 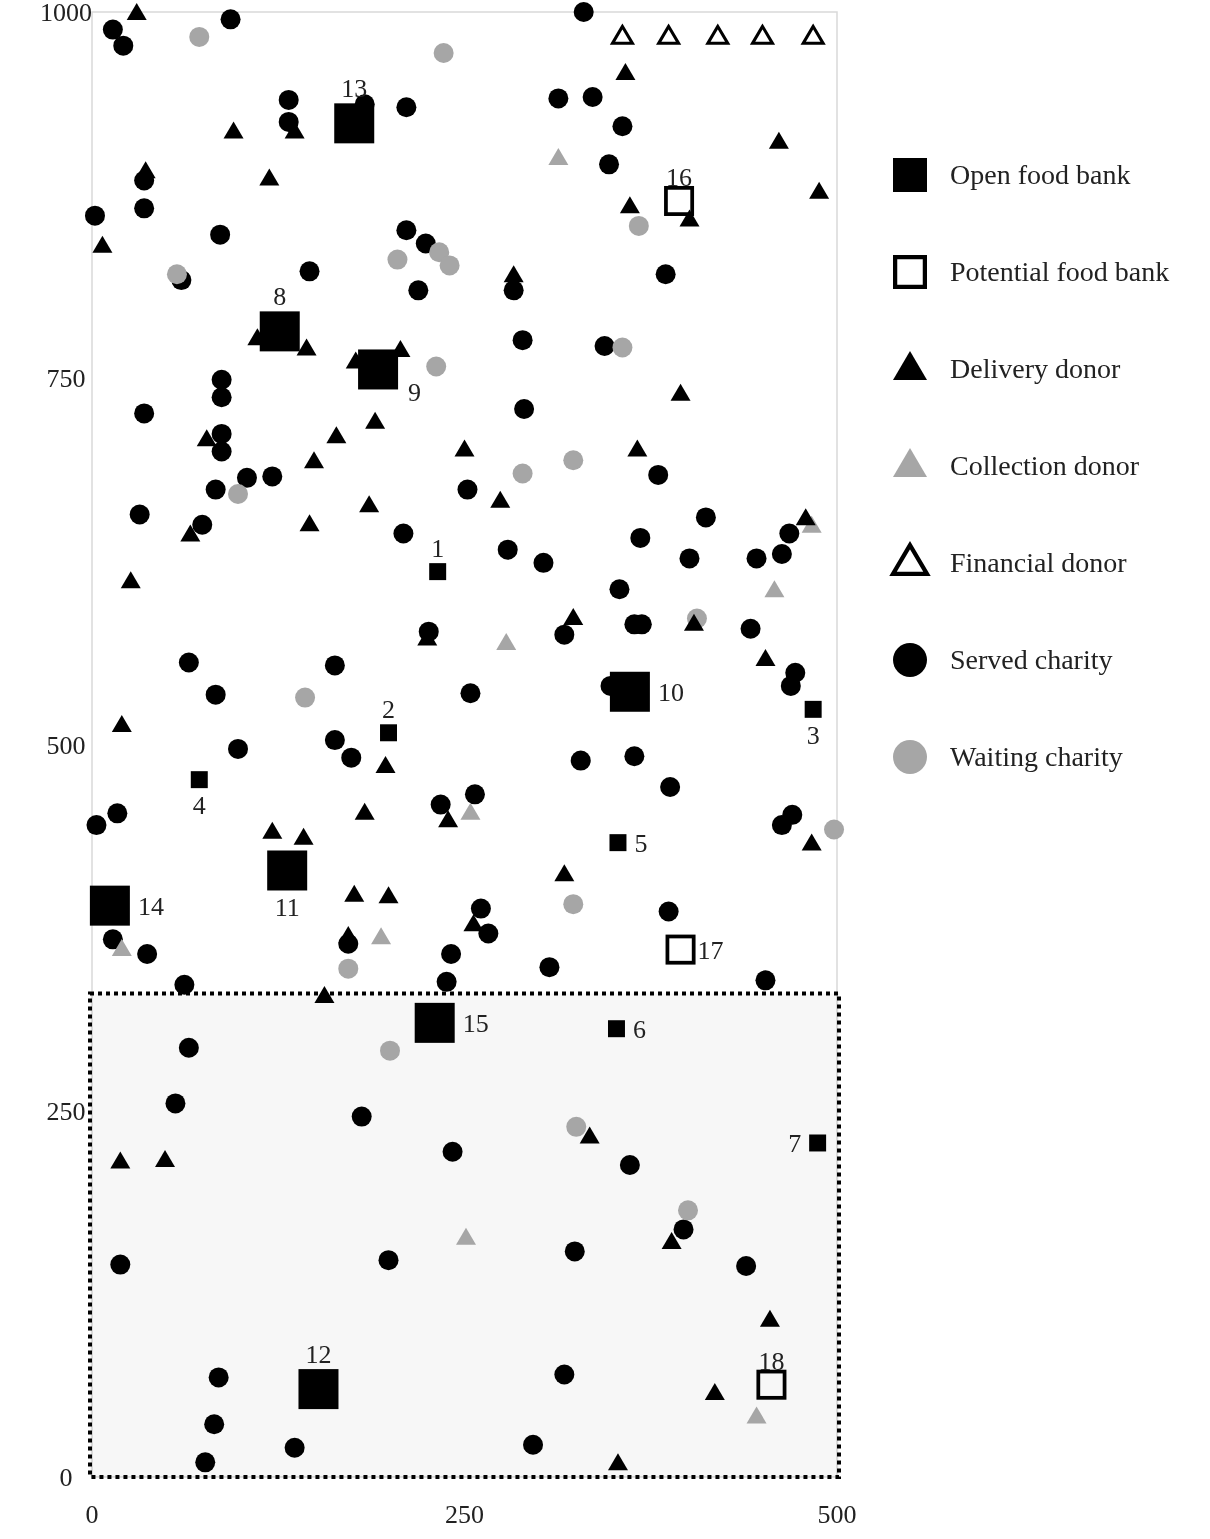 I want to click on y-tick-label: 250, so click(x=66, y=1111).